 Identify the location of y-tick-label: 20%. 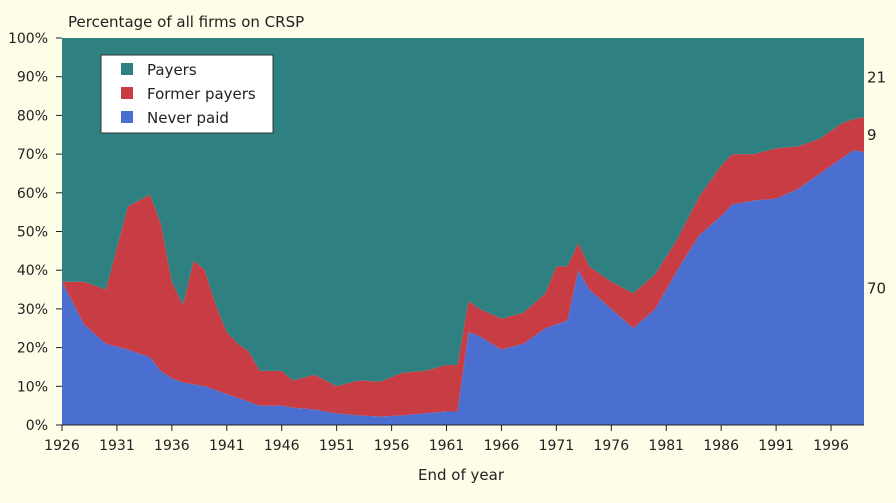
(32, 349).